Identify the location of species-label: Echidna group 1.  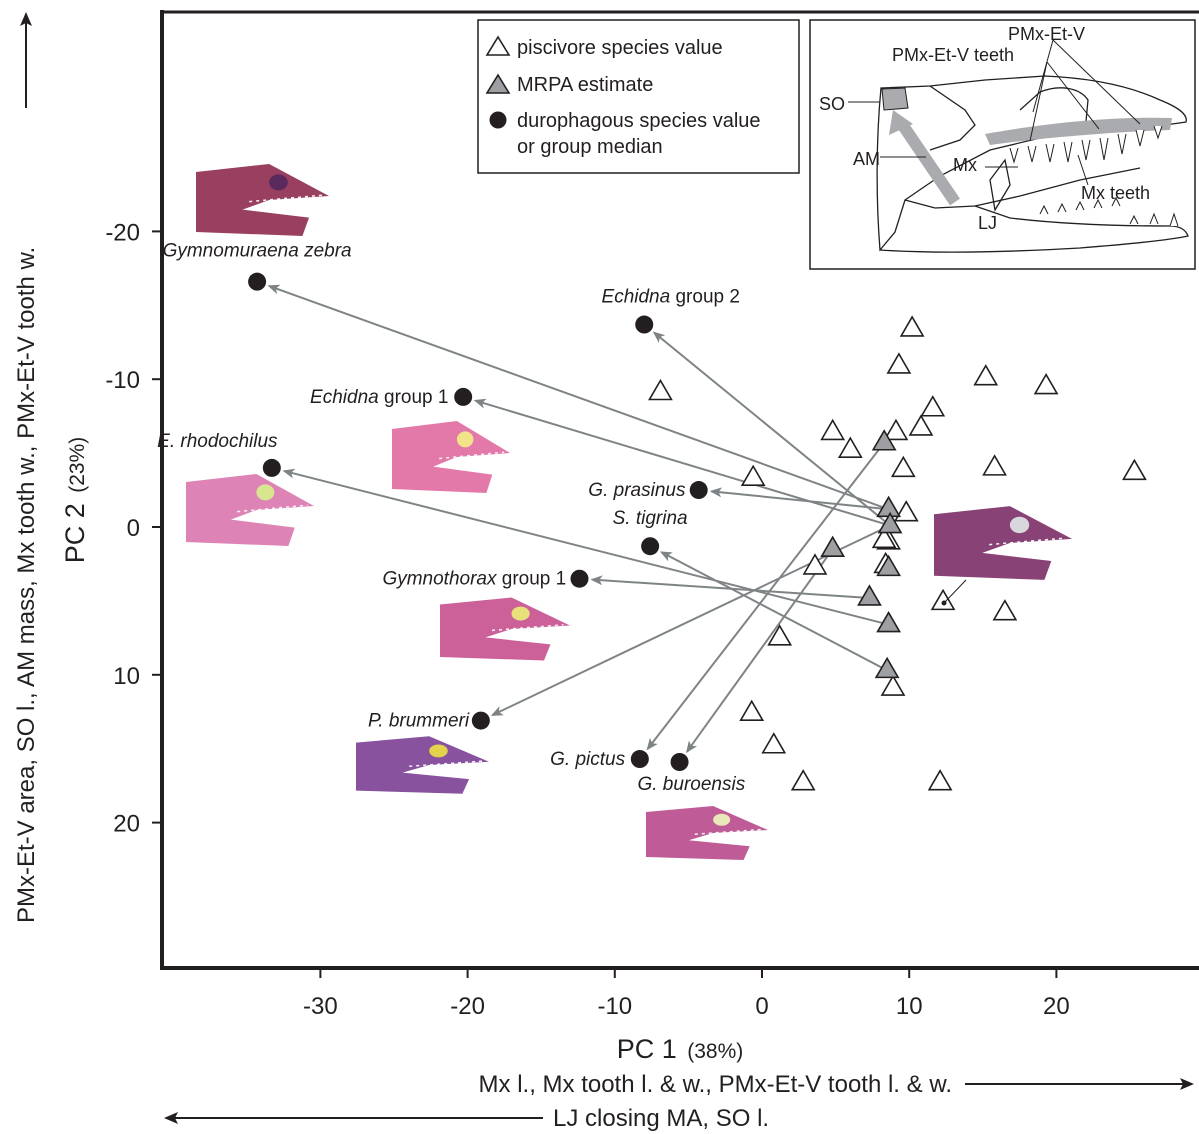
(379, 397).